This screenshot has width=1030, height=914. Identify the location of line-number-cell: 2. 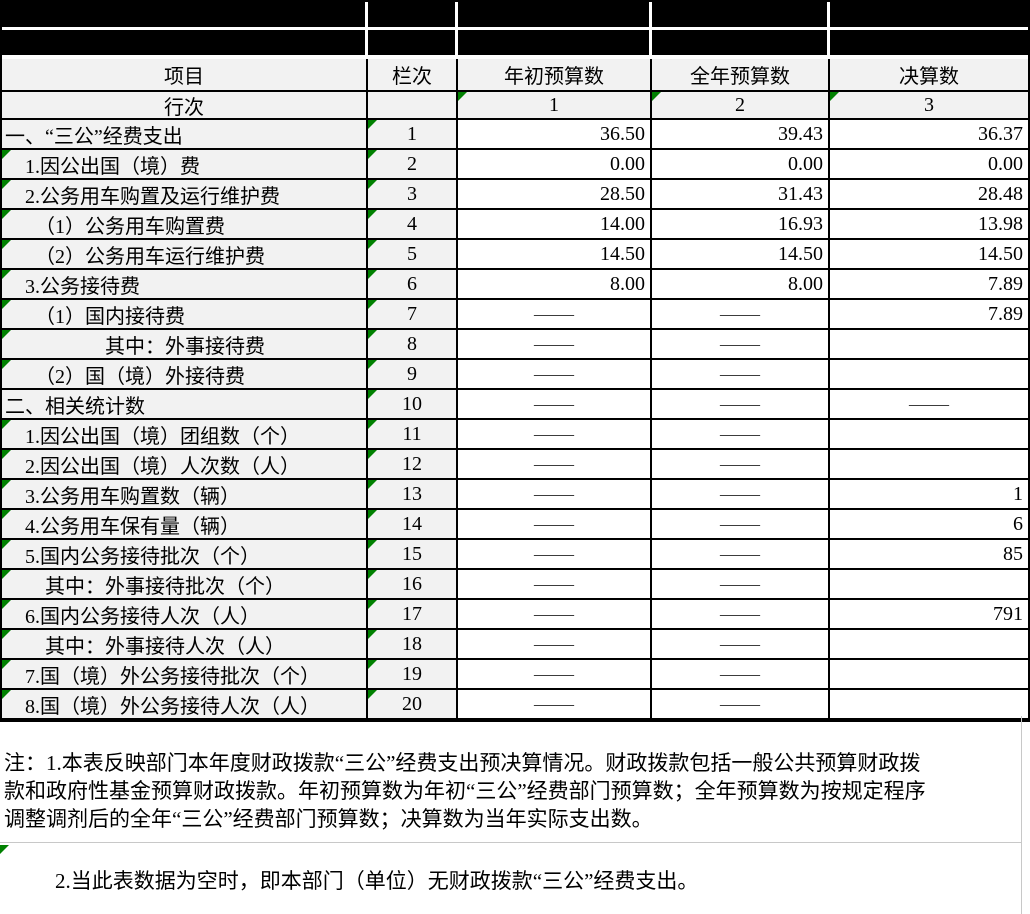
(413, 164).